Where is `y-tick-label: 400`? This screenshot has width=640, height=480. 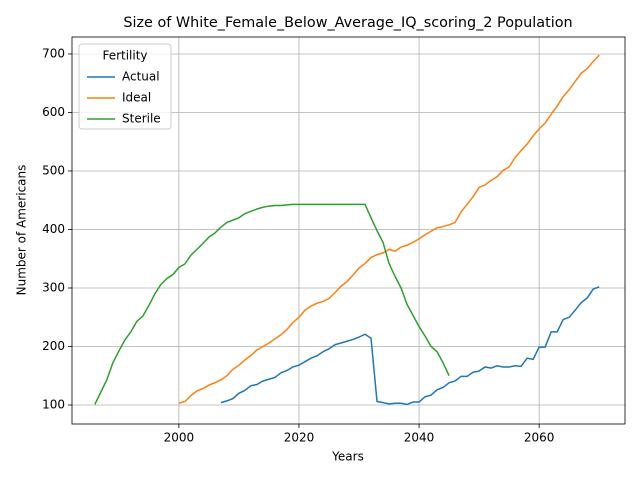 y-tick-label: 400 is located at coordinates (53, 229).